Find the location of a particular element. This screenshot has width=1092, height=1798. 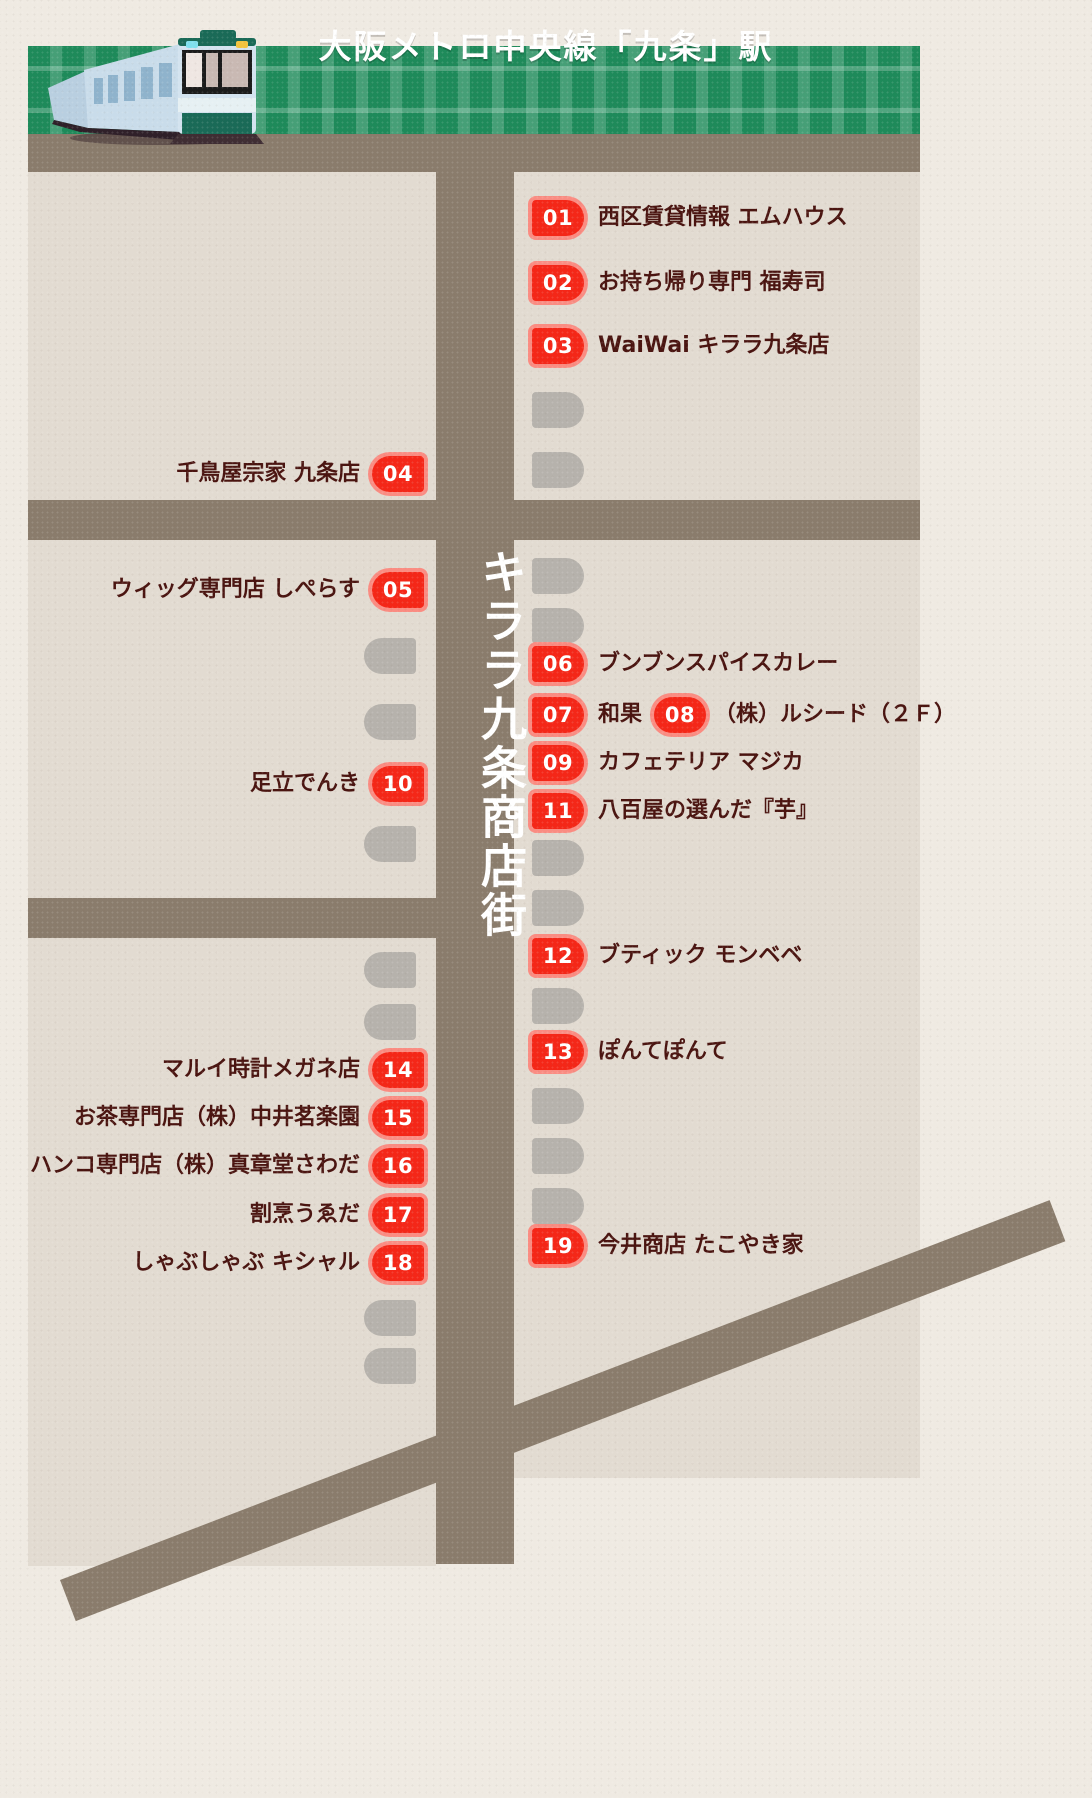

badge-02: 02 is located at coordinates (558, 283).